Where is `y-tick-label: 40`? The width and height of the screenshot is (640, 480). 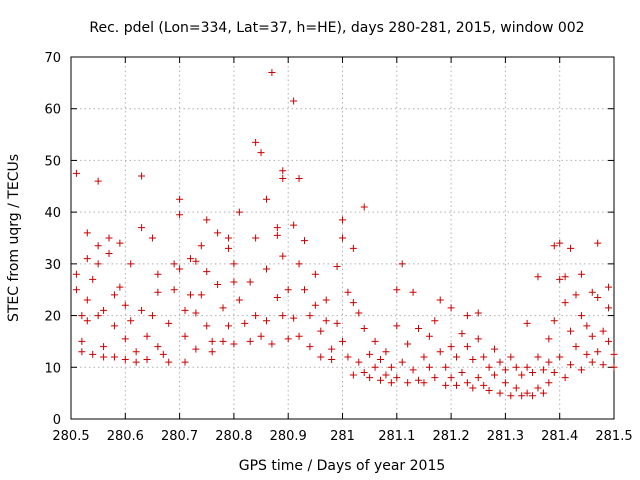
y-tick-label: 40 is located at coordinates (52, 213).